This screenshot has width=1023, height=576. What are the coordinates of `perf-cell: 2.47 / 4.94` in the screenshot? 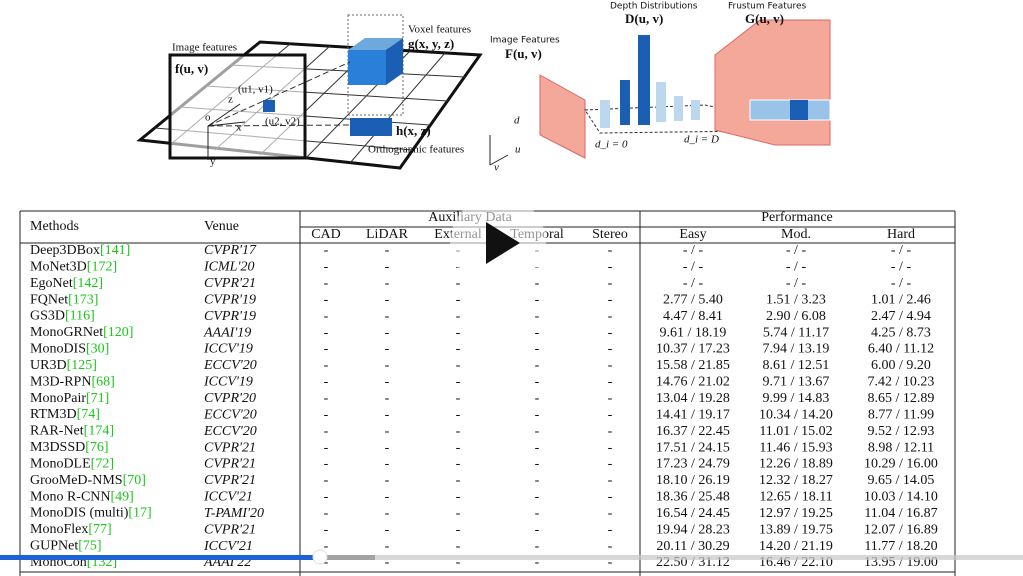 It's located at (901, 316).